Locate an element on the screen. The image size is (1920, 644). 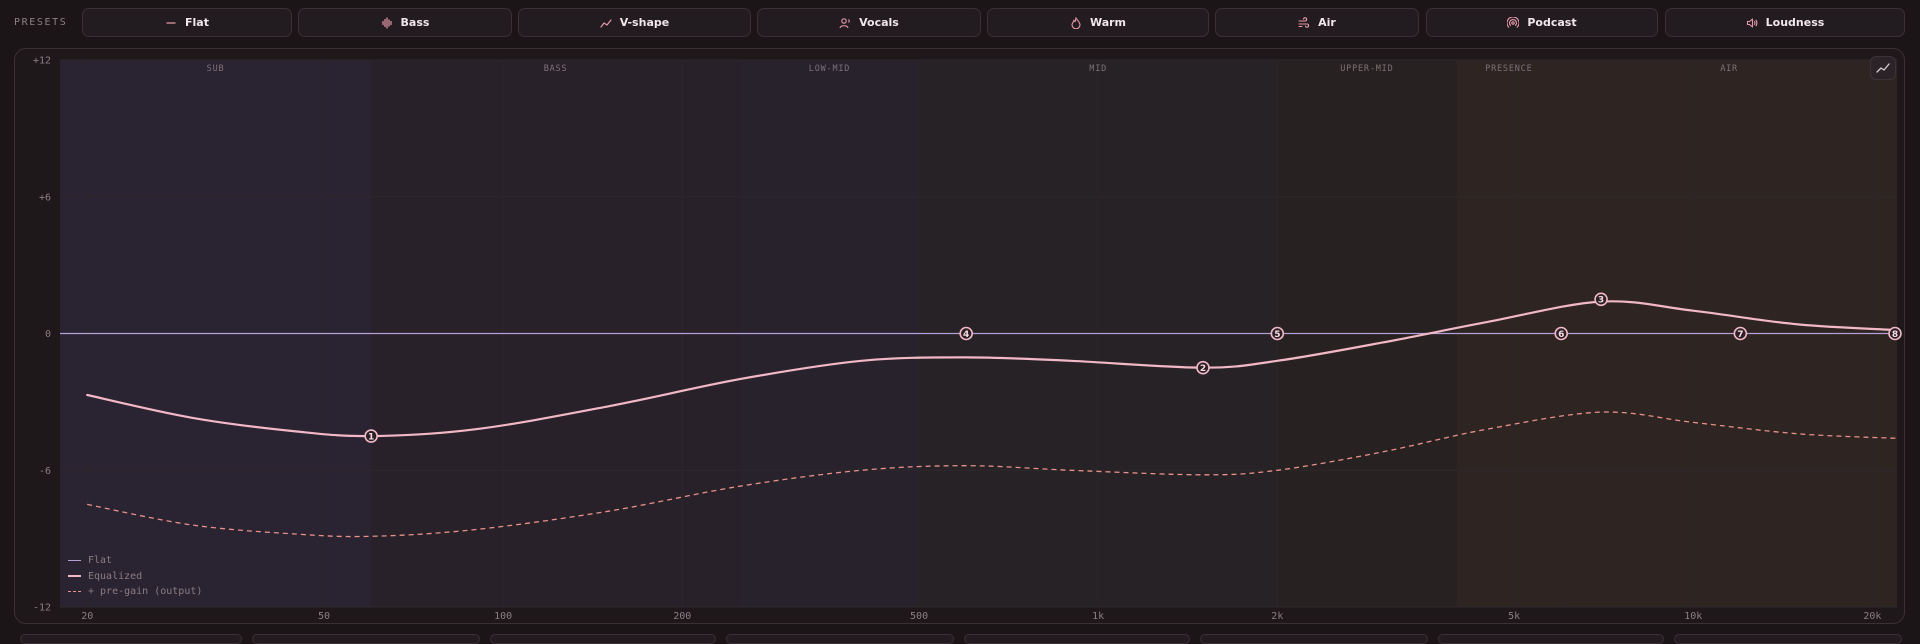
legend-label: Flat is located at coordinates (100, 561).